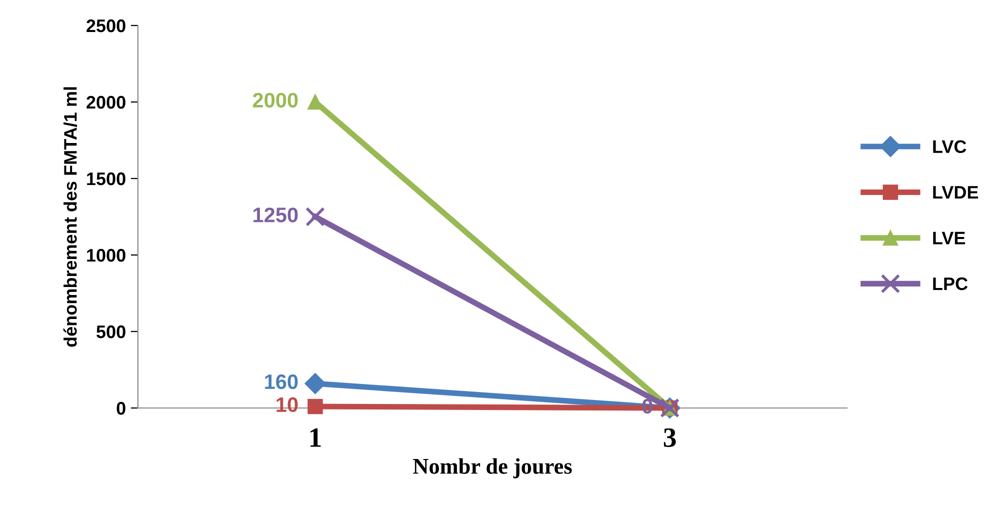 This screenshot has height=510, width=985. Describe the element at coordinates (106, 102) in the screenshot. I see `y-tick-label: 2000` at that location.